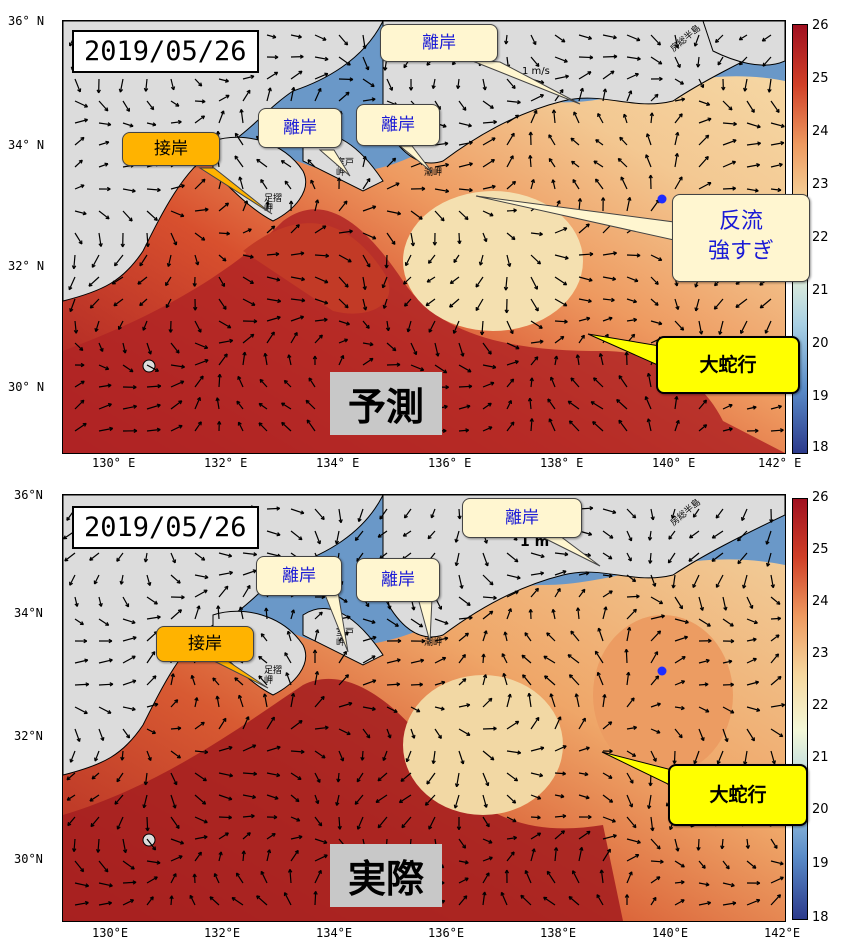 The width and height of the screenshot is (848, 948). Describe the element at coordinates (670, 933) in the screenshot. I see `lon-tick: 140°E` at that location.